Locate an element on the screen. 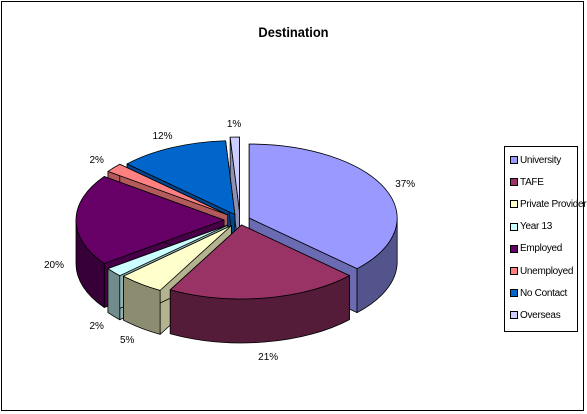  legend-entry-private-provider: Private Provider is located at coordinates (548, 204).